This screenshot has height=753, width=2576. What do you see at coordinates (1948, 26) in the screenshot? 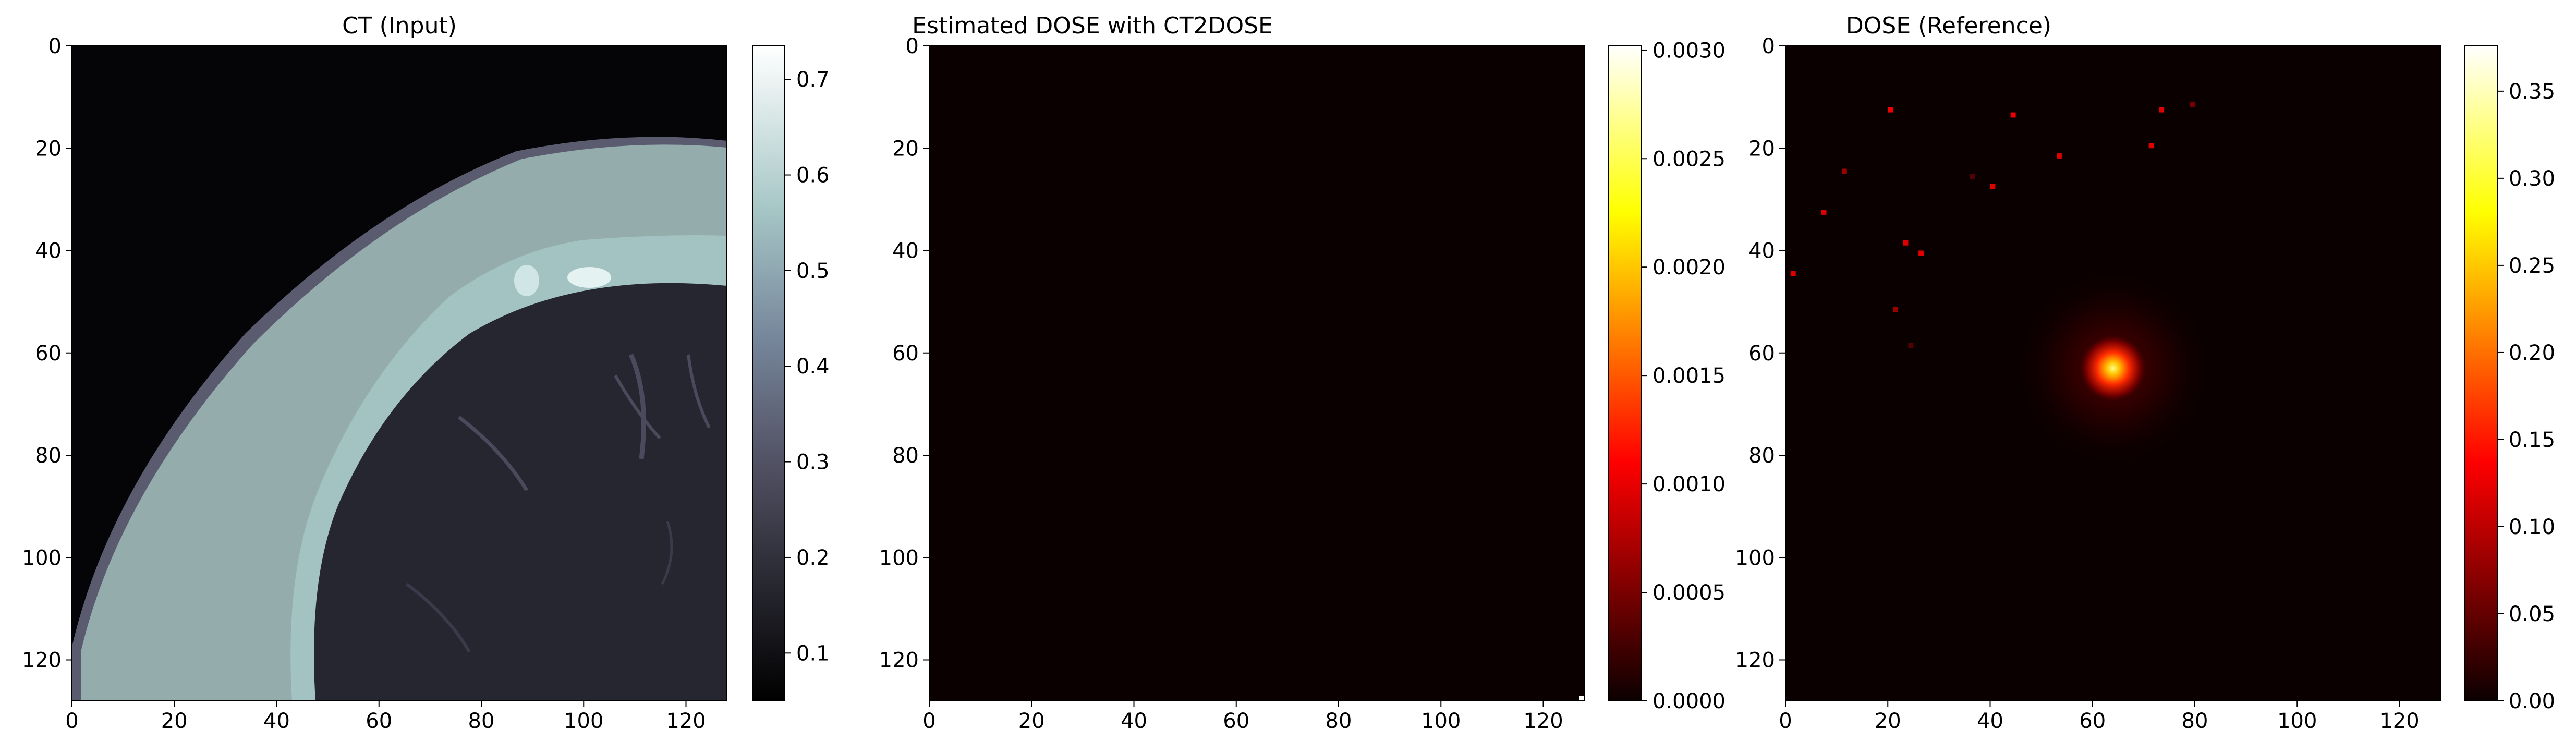
I see `panel-title: DOSE (Reference)` at bounding box center [1948, 26].